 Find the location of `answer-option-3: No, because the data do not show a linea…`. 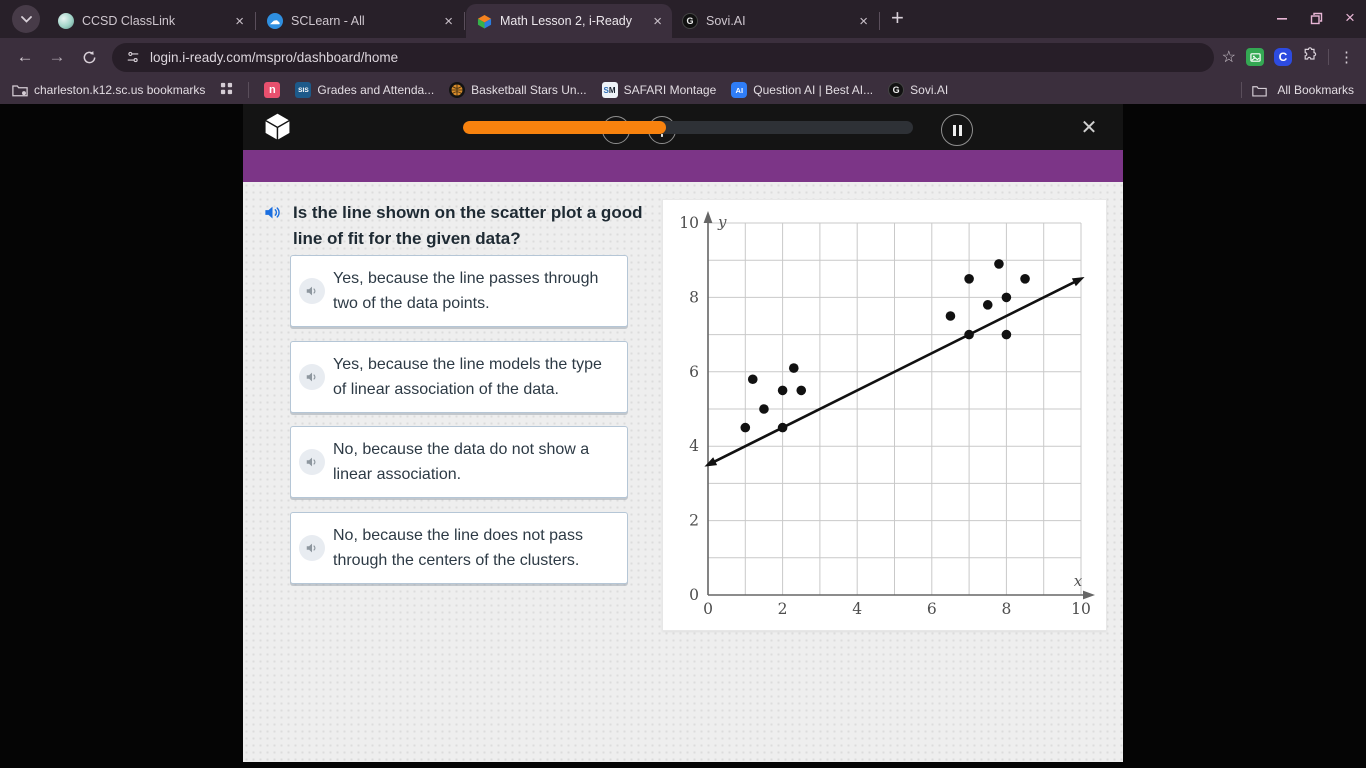

answer-option-3: No, because the data do not show a linea… is located at coordinates (459, 462).